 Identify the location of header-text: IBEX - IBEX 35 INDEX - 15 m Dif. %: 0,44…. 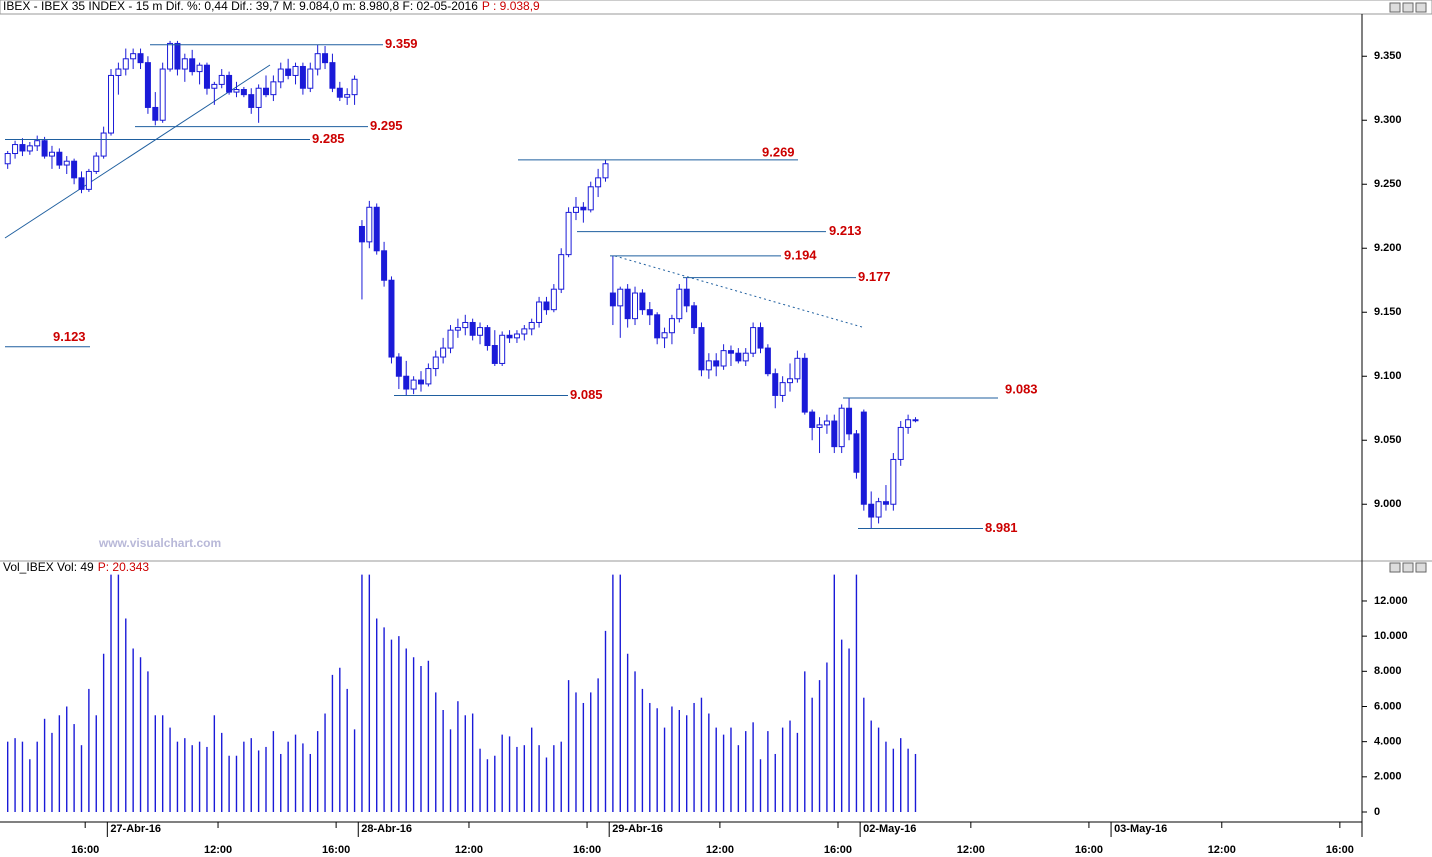
(240, 6).